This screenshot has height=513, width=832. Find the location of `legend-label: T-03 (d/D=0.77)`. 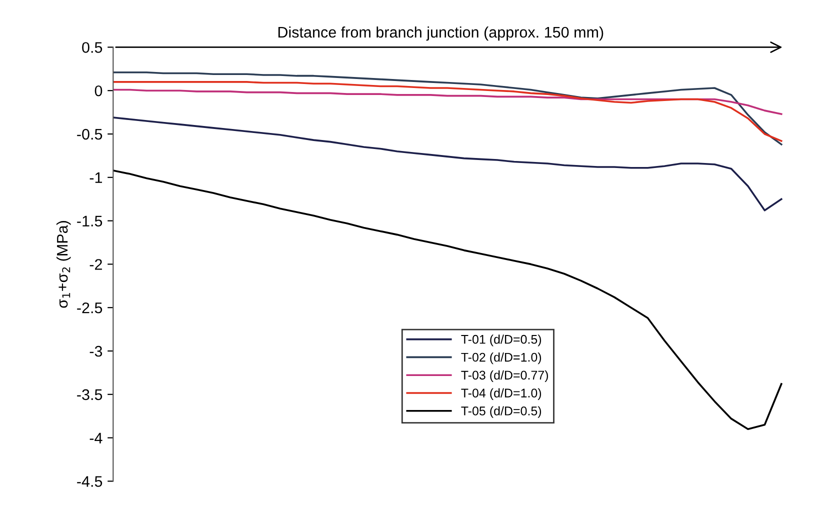

legend-label: T-03 (d/D=0.77) is located at coordinates (504, 376).